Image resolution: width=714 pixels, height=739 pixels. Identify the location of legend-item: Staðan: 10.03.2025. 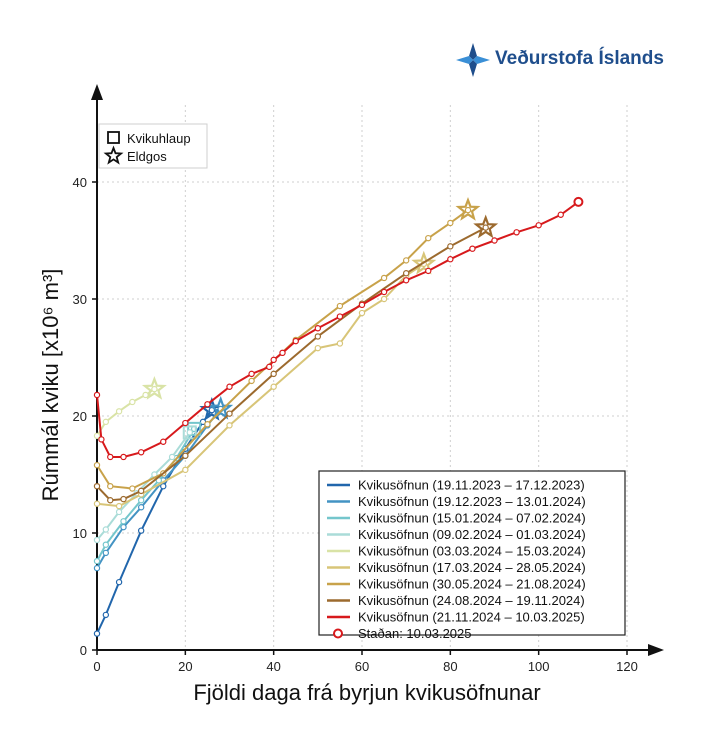
(402, 633).